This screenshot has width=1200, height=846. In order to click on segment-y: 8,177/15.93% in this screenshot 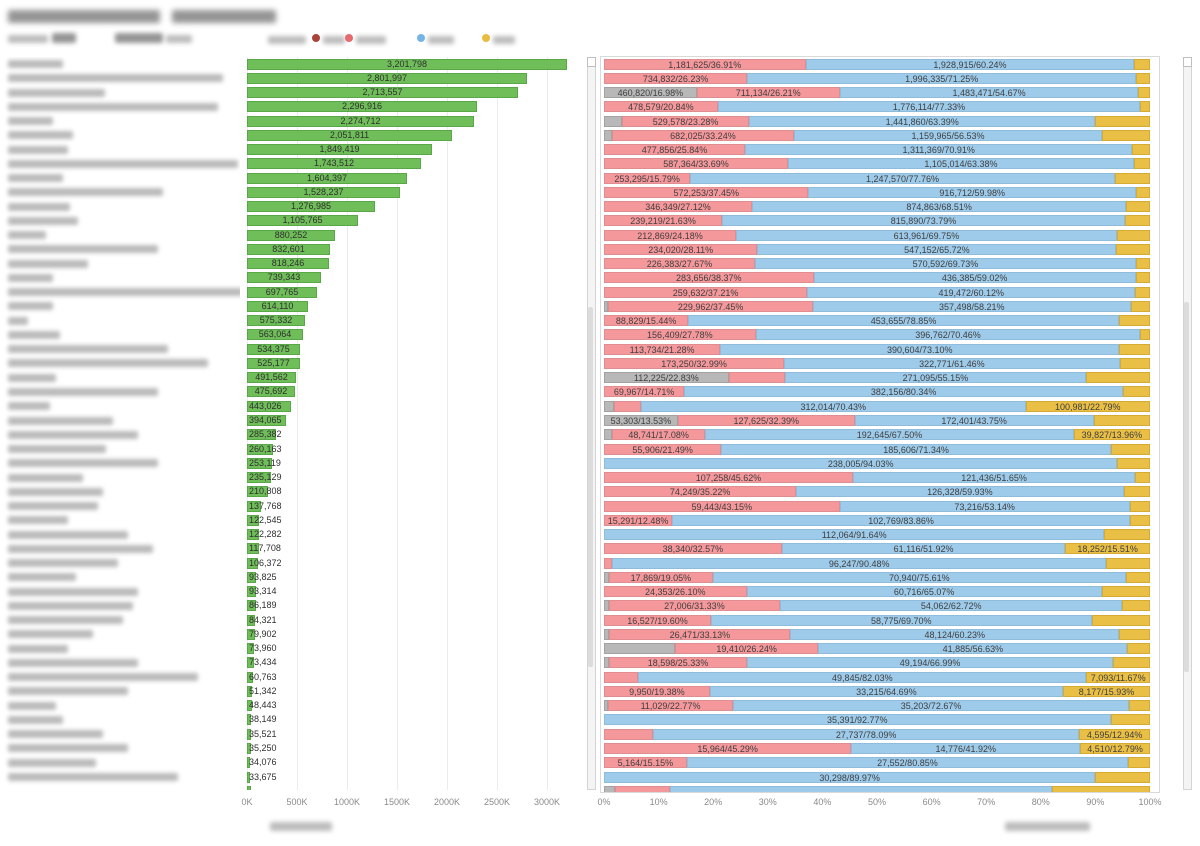, I will do `click(1106, 691)`.